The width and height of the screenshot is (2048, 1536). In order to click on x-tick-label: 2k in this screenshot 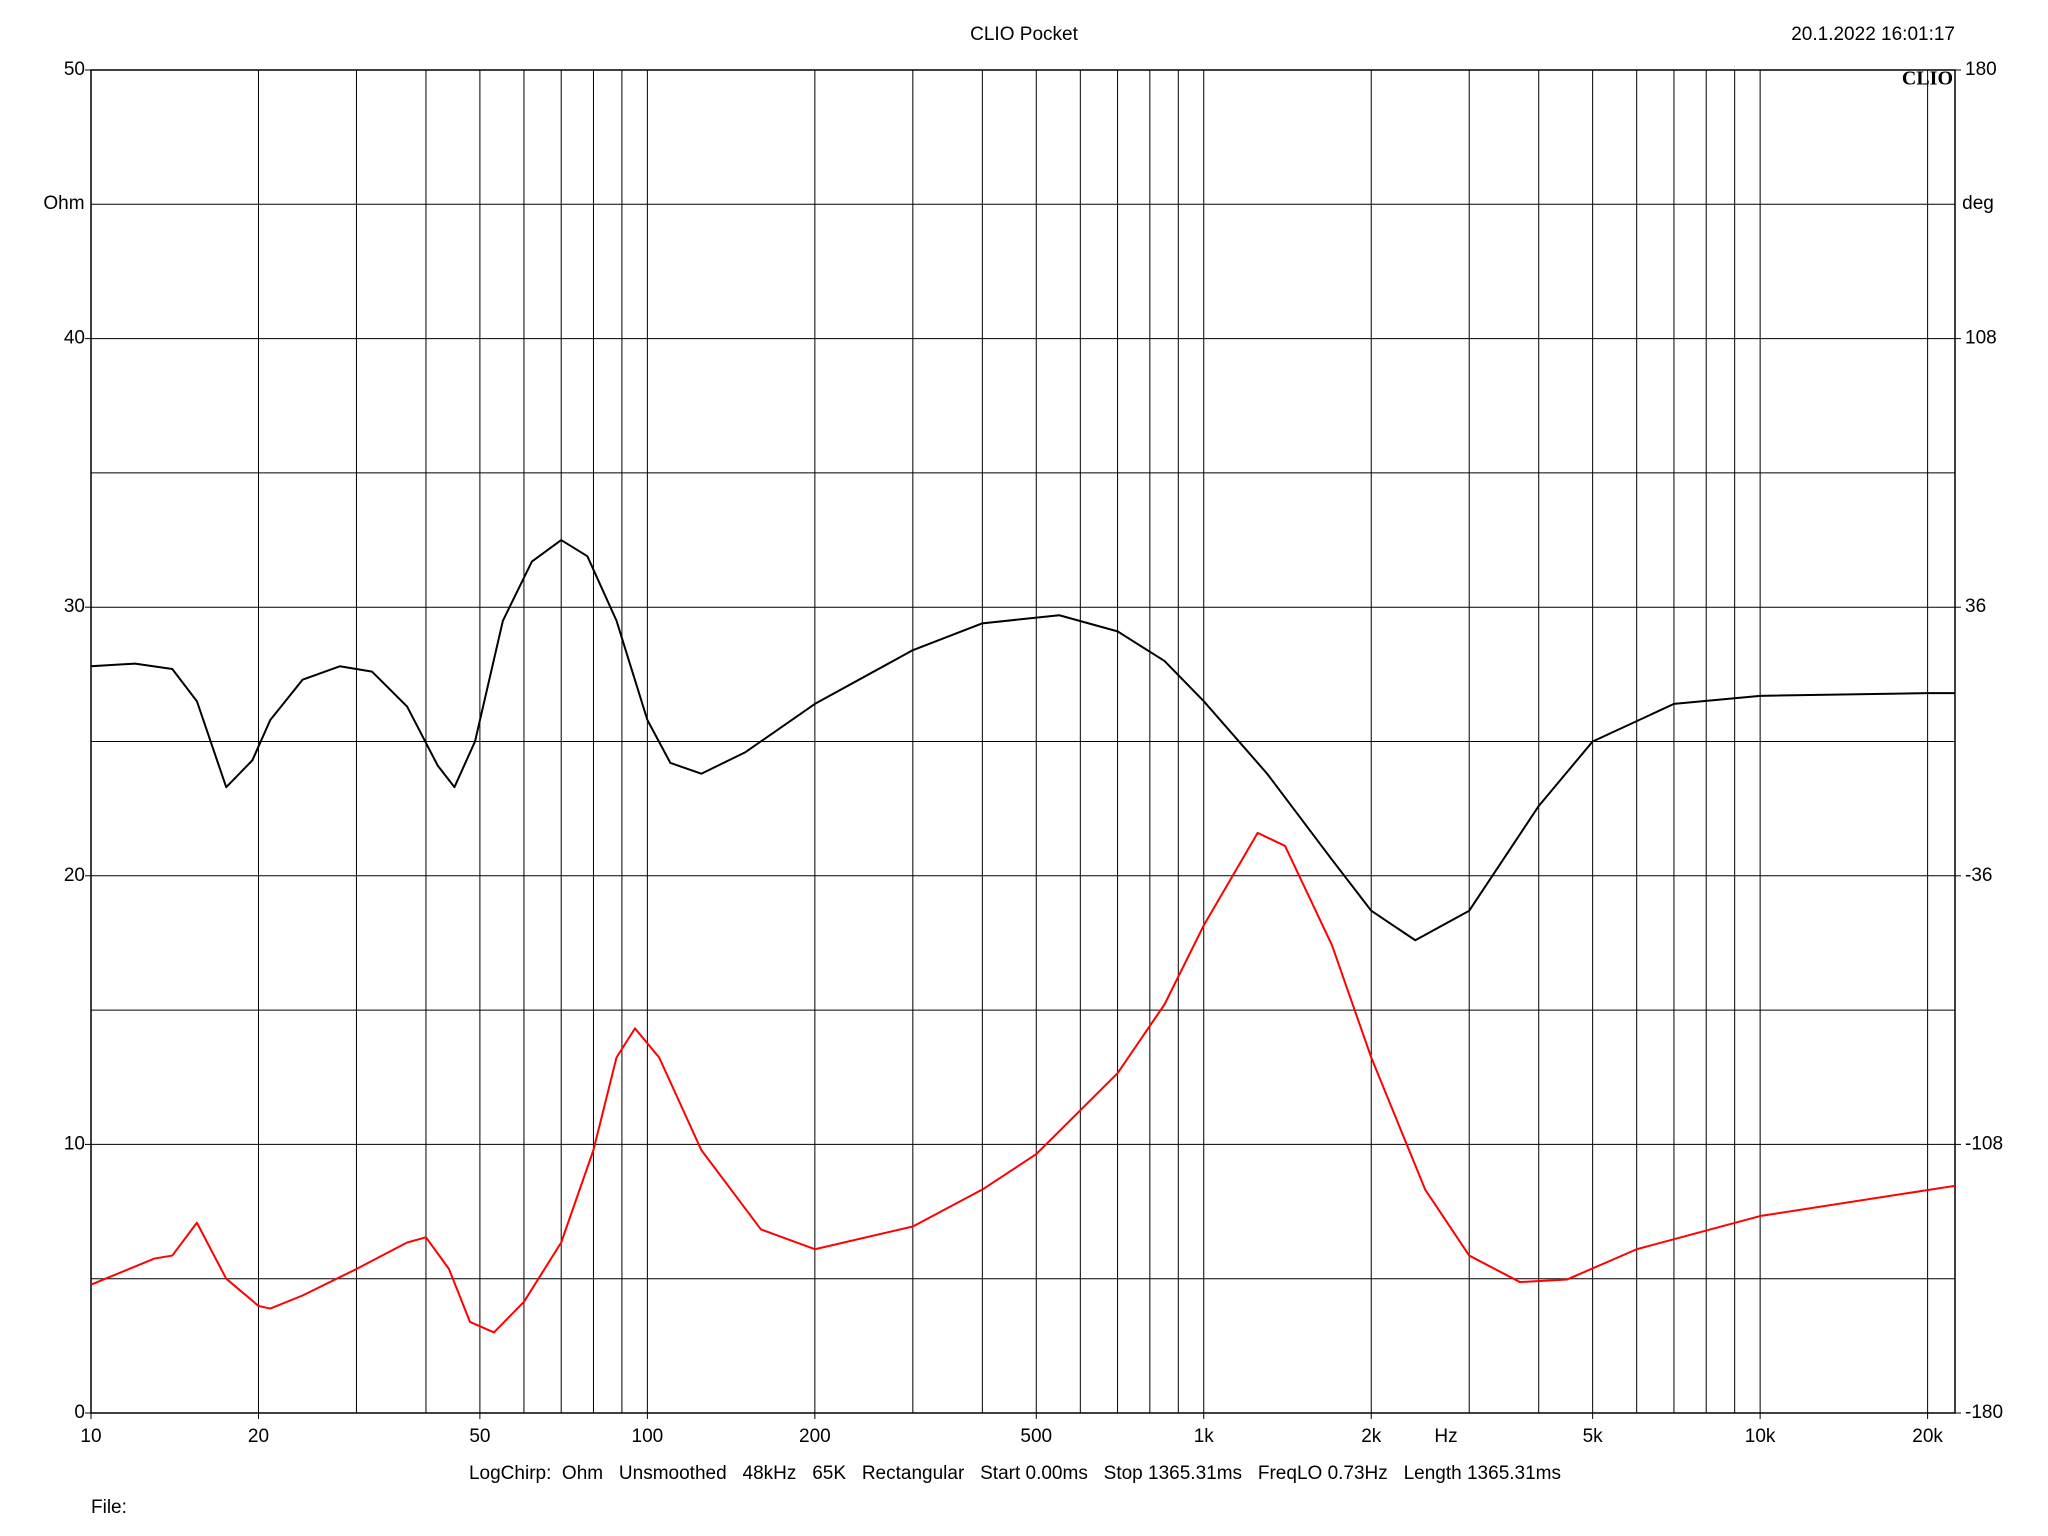, I will do `click(1371, 1436)`.